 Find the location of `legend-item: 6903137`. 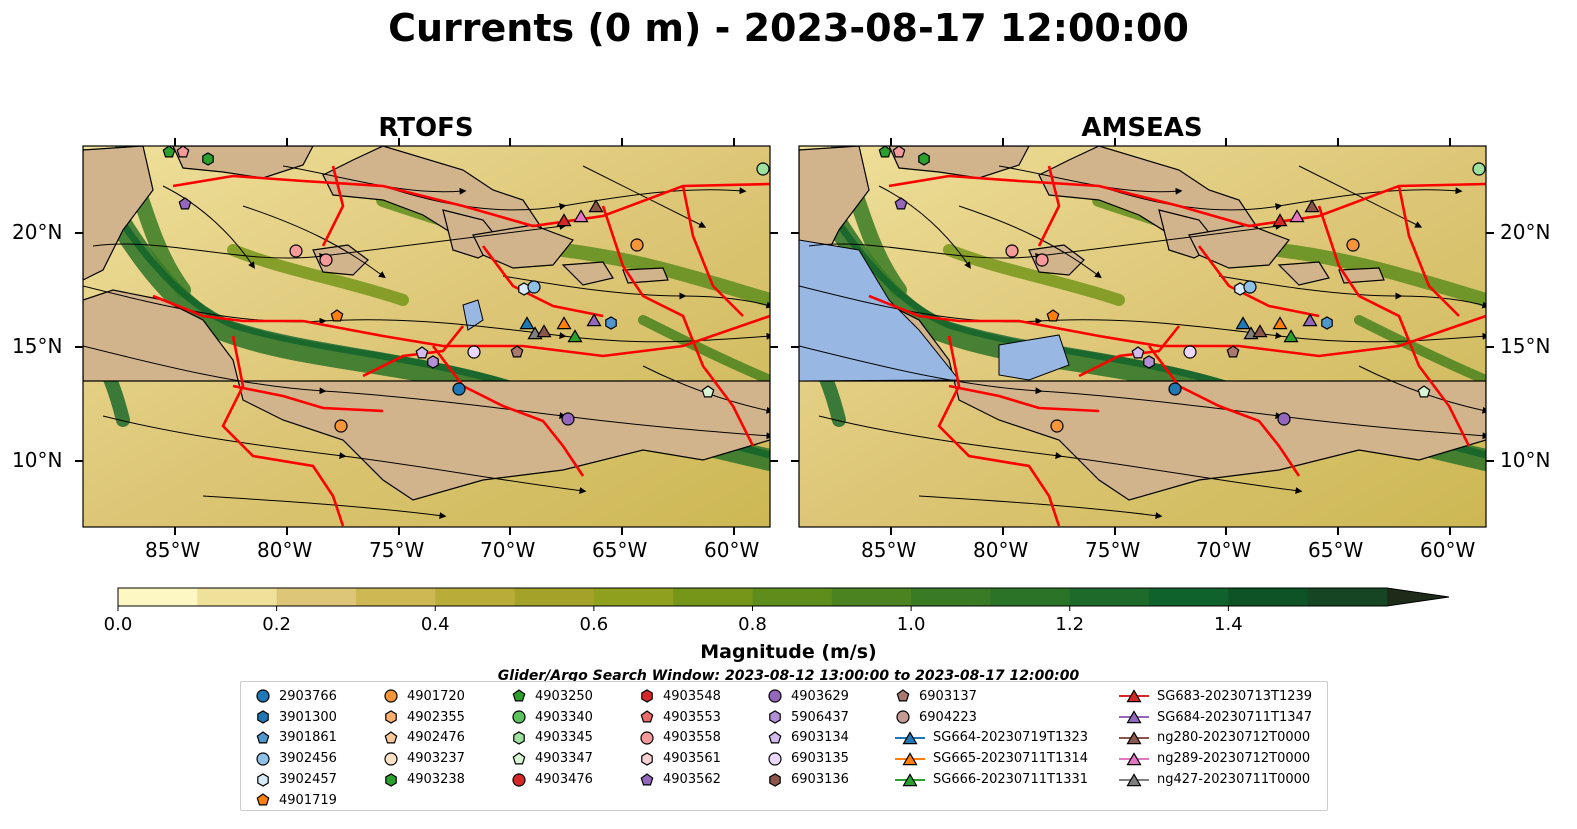

legend-item: 6903137 is located at coordinates (991, 696).